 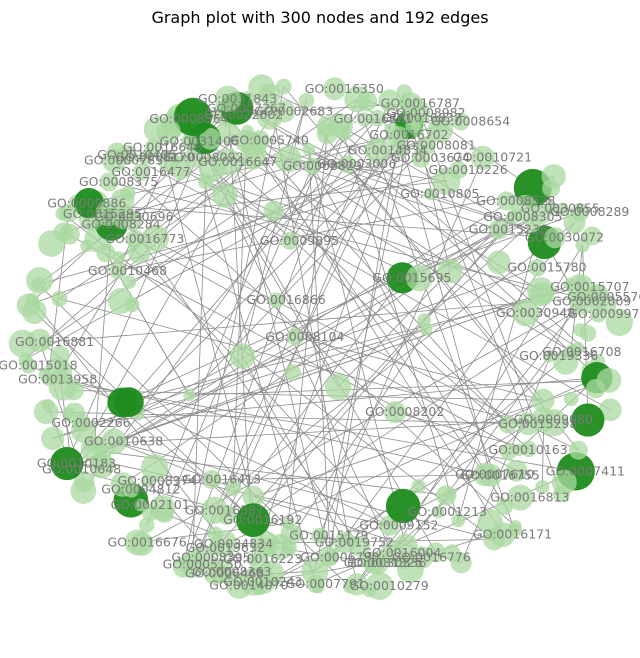 What do you see at coordinates (535, 312) in the screenshot?
I see `node-label: GO:0030948` at bounding box center [535, 312].